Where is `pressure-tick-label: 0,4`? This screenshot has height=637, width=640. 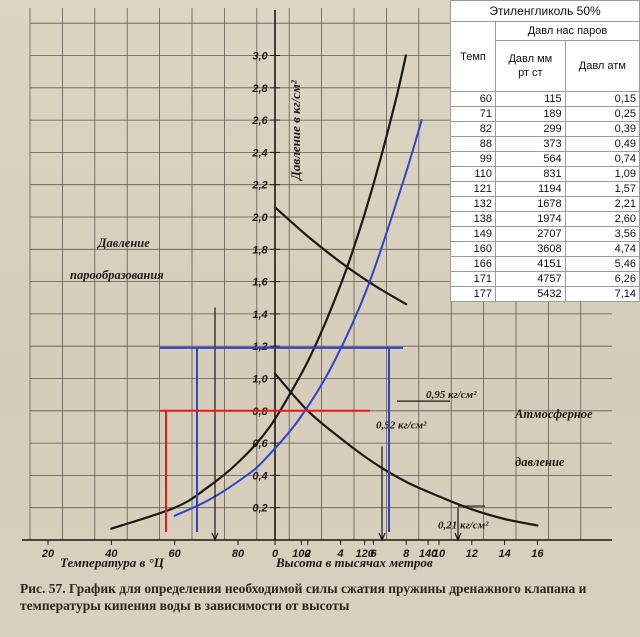 pressure-tick-label: 0,4 is located at coordinates (259, 476).